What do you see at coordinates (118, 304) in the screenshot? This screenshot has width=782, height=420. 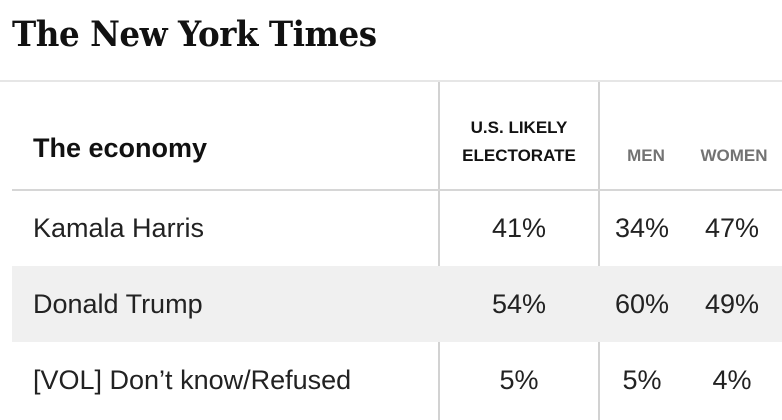 I see `row-label: Donald Trump` at bounding box center [118, 304].